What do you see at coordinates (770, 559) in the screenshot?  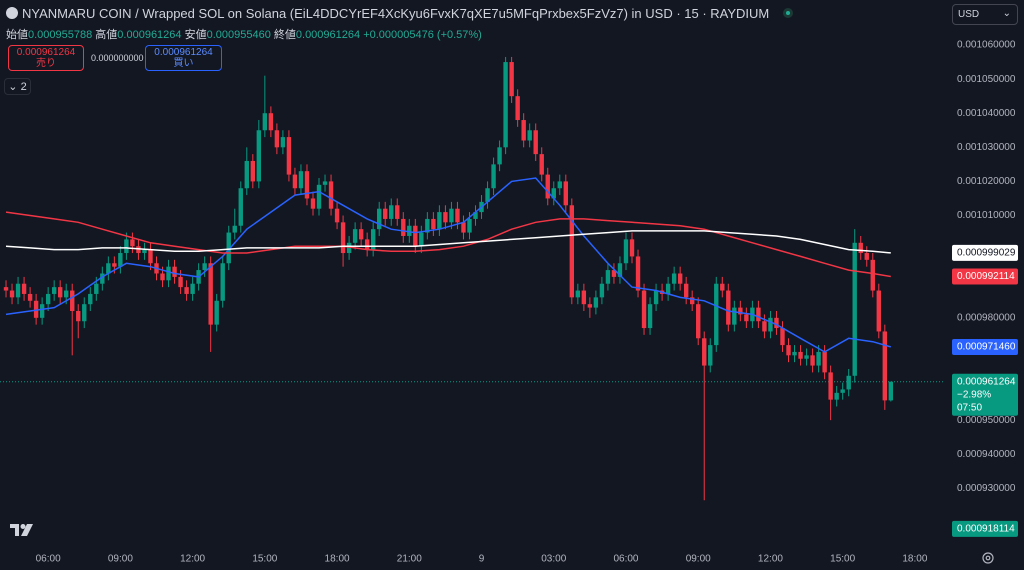 I see `x-tick-label: 12:00` at bounding box center [770, 559].